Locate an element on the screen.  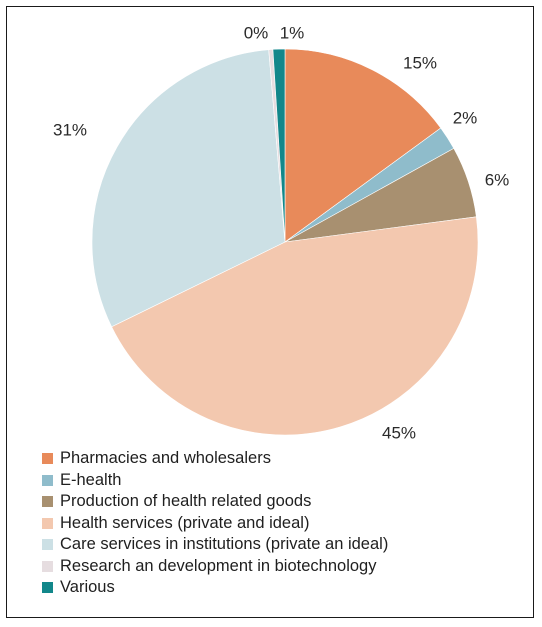
legend-item: Research an development in biotechnology is located at coordinates (215, 567).